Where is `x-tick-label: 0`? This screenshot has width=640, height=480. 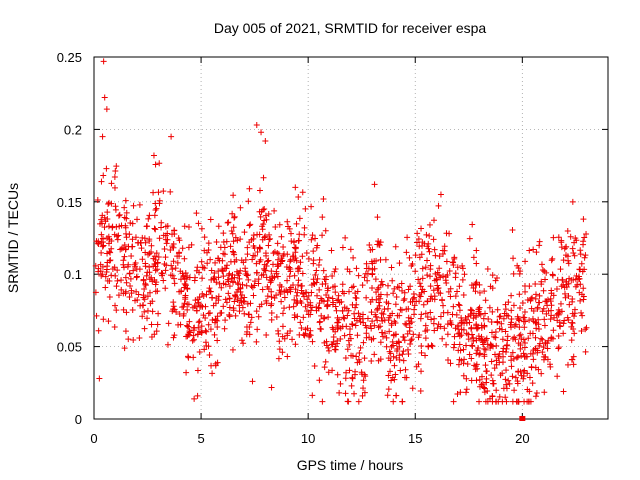 x-tick-label: 0 is located at coordinates (93, 438).